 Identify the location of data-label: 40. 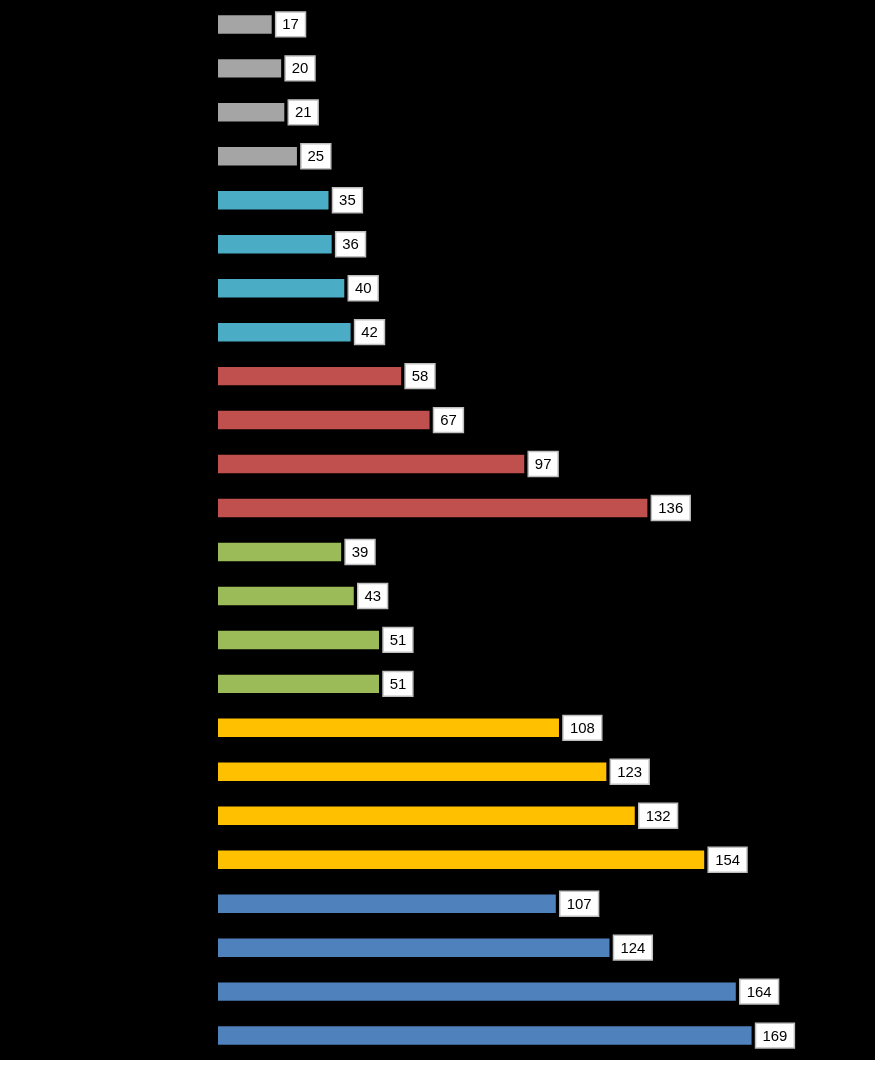
(363, 288).